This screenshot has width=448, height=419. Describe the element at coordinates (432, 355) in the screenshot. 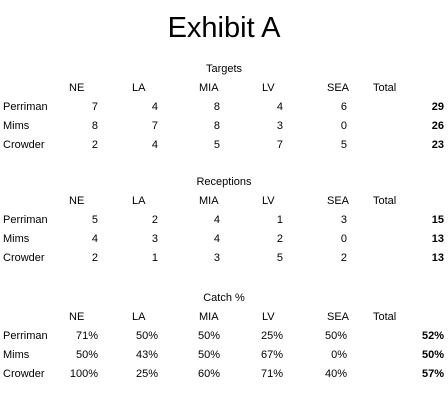

I see `total-cell: 50%` at that location.